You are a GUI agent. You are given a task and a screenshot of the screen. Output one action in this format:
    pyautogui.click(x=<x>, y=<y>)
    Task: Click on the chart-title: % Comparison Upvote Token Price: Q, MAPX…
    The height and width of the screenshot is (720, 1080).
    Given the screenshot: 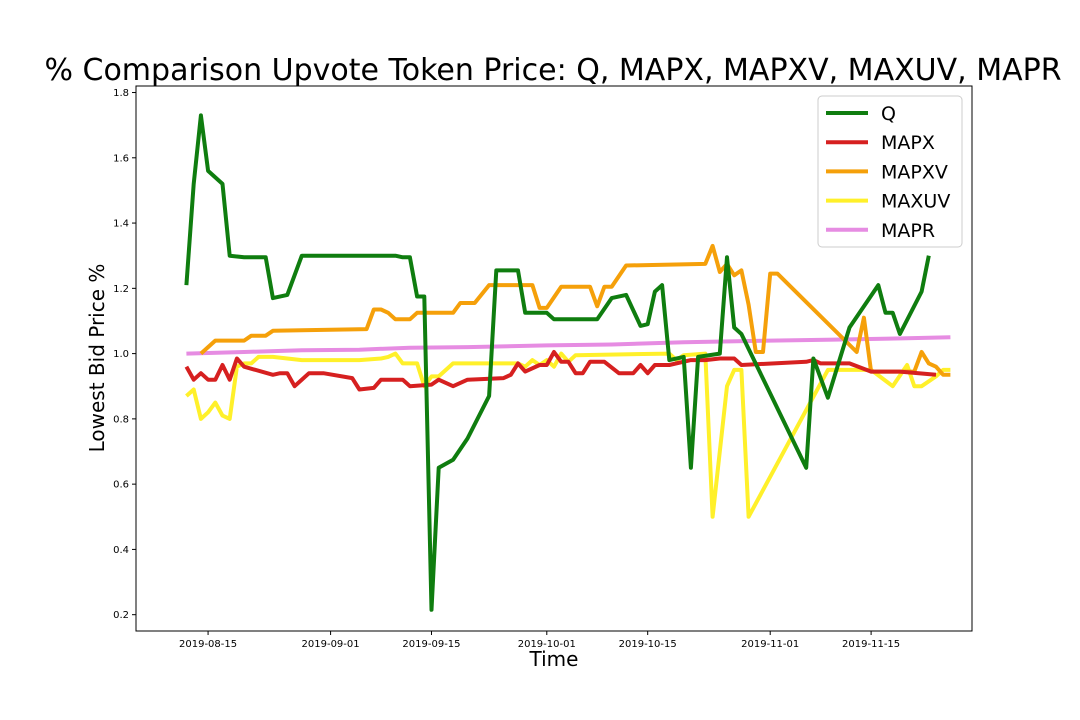 What is the action you would take?
    pyautogui.click(x=552, y=70)
    